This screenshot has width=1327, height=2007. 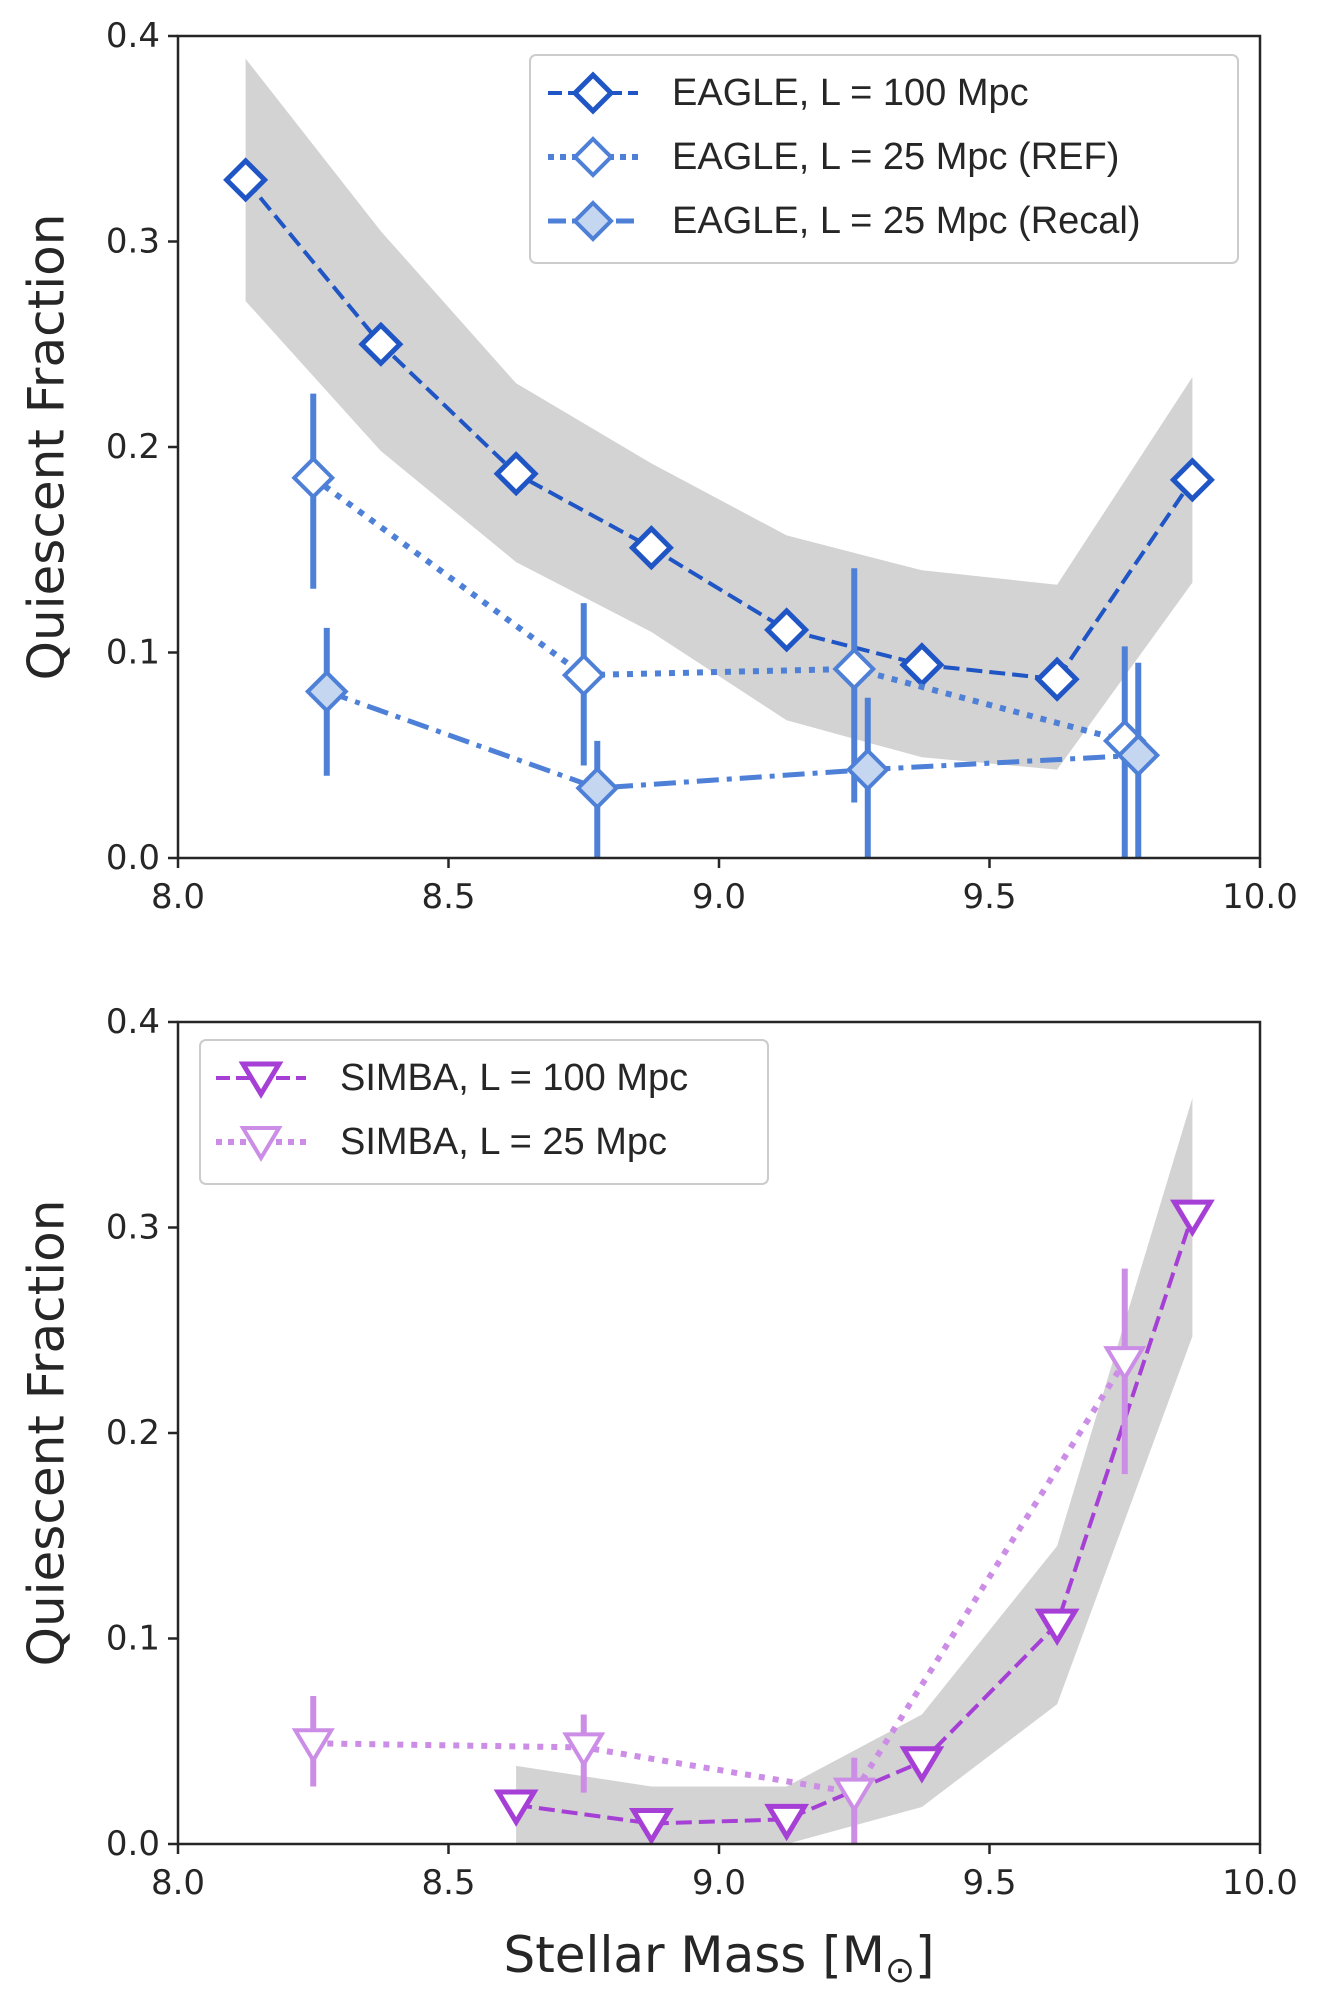 What do you see at coordinates (900, 1970) in the screenshot?
I see `x-axis-label-solar-symbol: ⊙` at bounding box center [900, 1970].